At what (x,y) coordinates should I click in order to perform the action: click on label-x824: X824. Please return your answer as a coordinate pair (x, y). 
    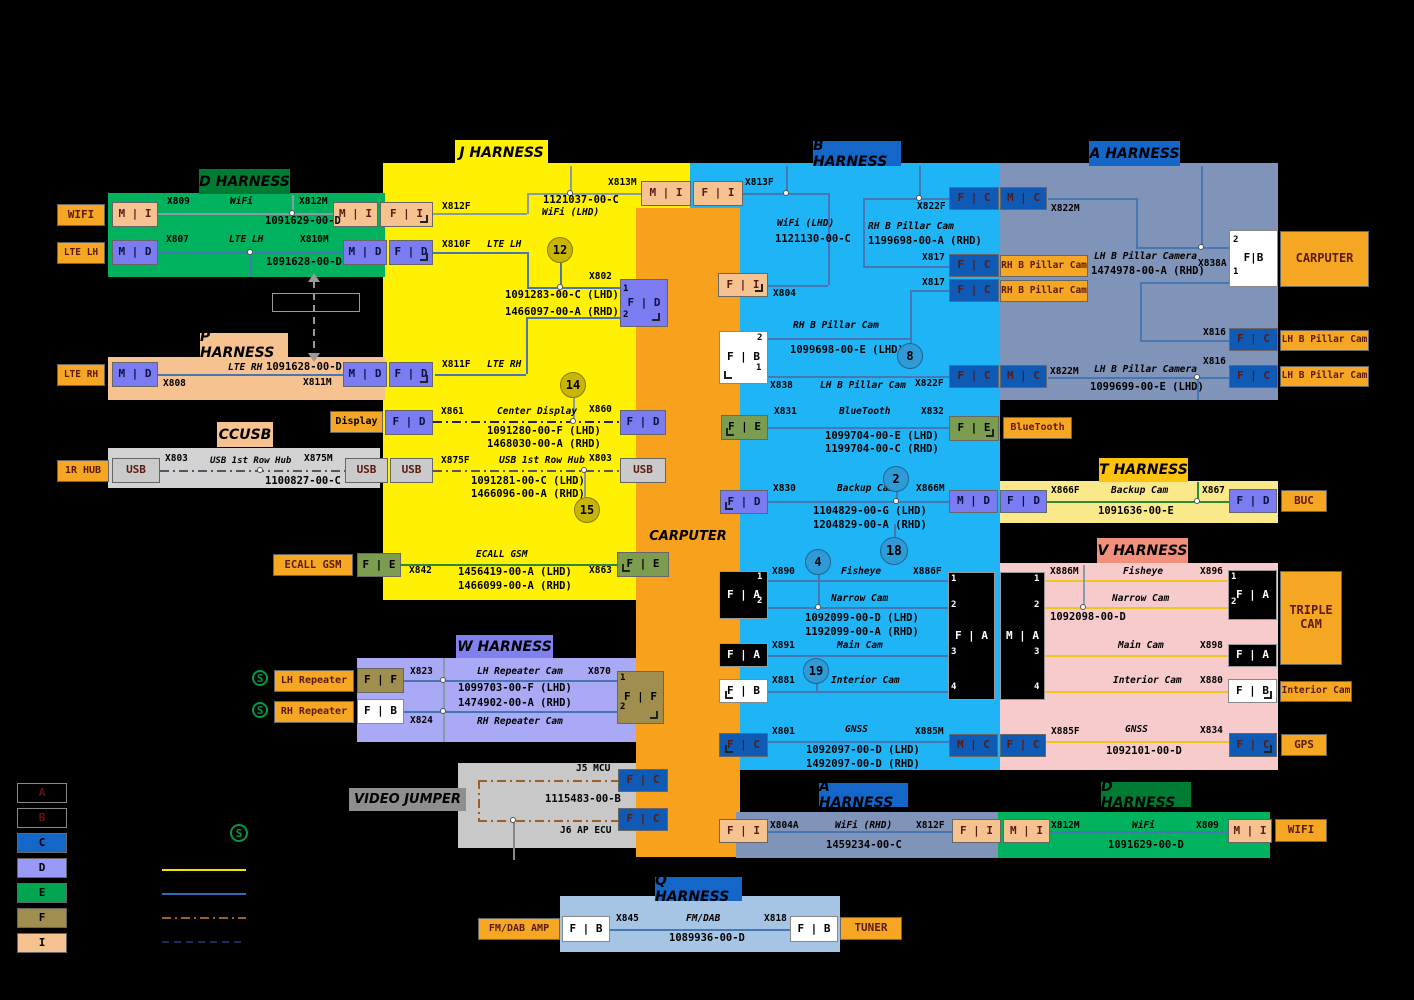
    Looking at the image, I should click on (421, 720).